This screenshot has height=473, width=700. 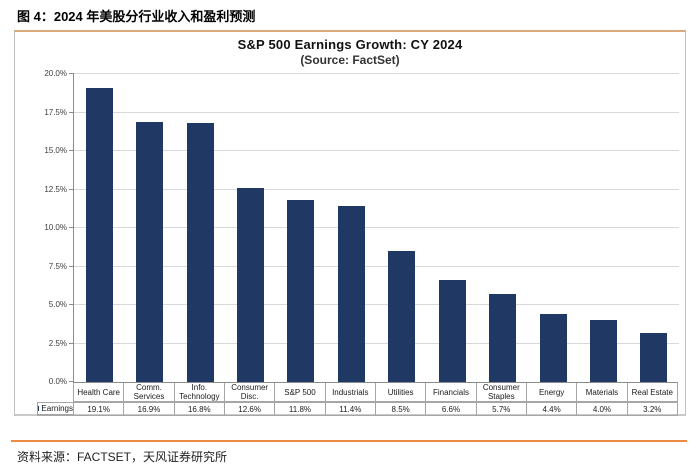 I want to click on y-axis-tick-label: 0.0%, so click(x=57, y=381).